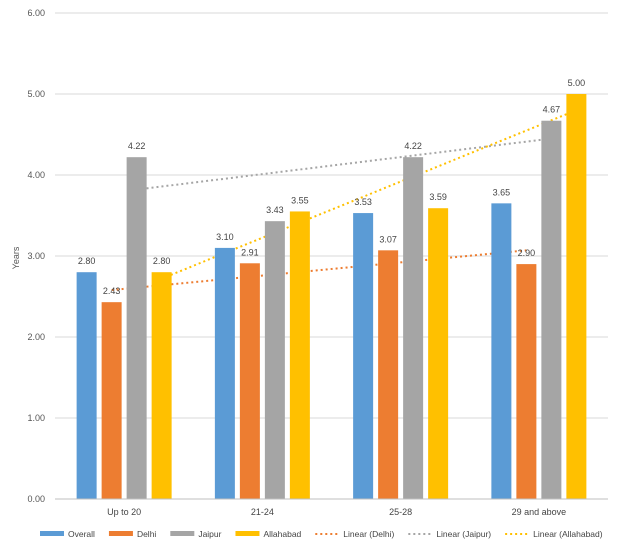 This screenshot has height=550, width=620. What do you see at coordinates (388, 239) in the screenshot?
I see `data-label: 3.07` at bounding box center [388, 239].